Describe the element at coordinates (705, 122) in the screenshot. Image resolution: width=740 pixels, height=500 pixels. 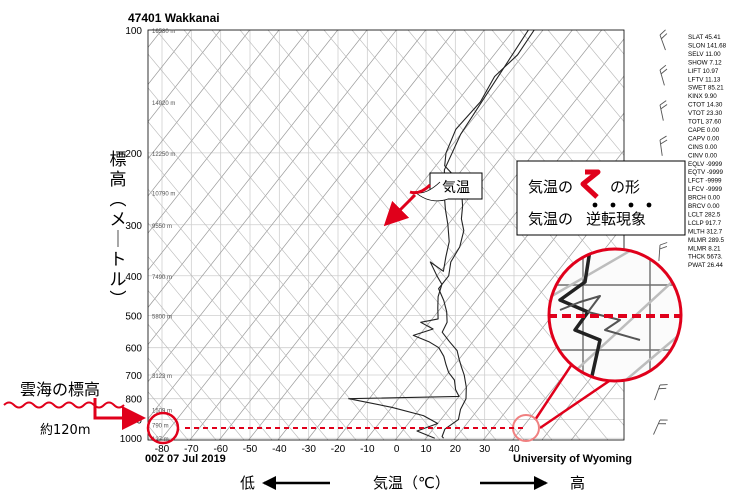
I see `stability-index: TOTL 37.60` at that location.